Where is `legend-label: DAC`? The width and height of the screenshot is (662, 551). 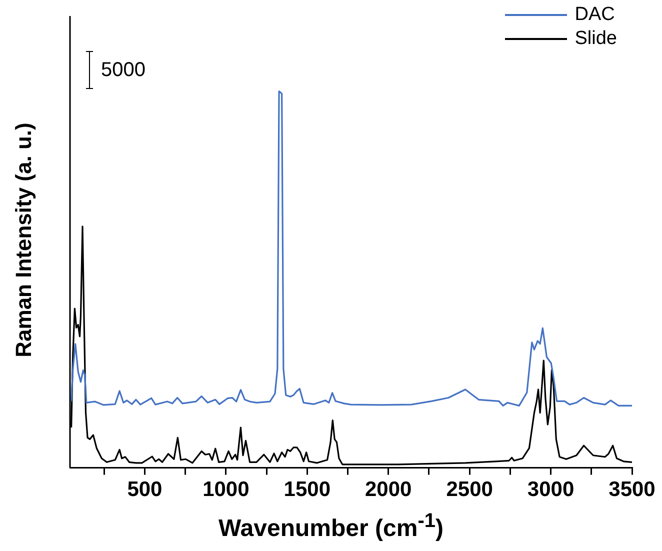 legend-label: DAC is located at coordinates (594, 15).